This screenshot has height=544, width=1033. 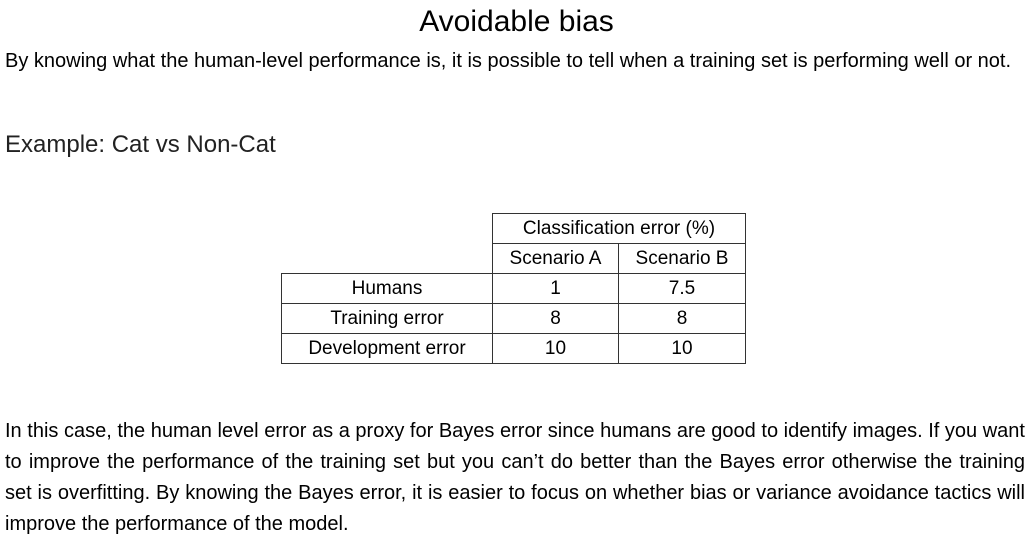 What do you see at coordinates (387, 318) in the screenshot?
I see `row-label-training-error: Training error` at bounding box center [387, 318].